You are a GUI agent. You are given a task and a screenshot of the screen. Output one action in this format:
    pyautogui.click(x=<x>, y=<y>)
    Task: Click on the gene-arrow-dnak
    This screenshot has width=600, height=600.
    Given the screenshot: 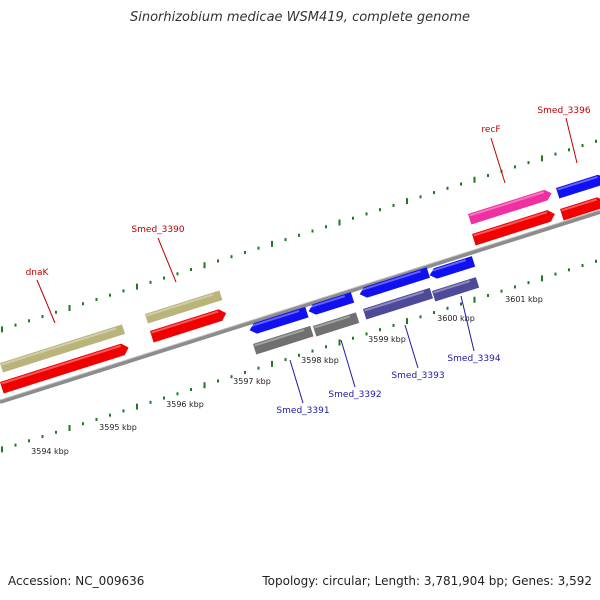 What is the action you would take?
    pyautogui.click(x=64, y=368)
    